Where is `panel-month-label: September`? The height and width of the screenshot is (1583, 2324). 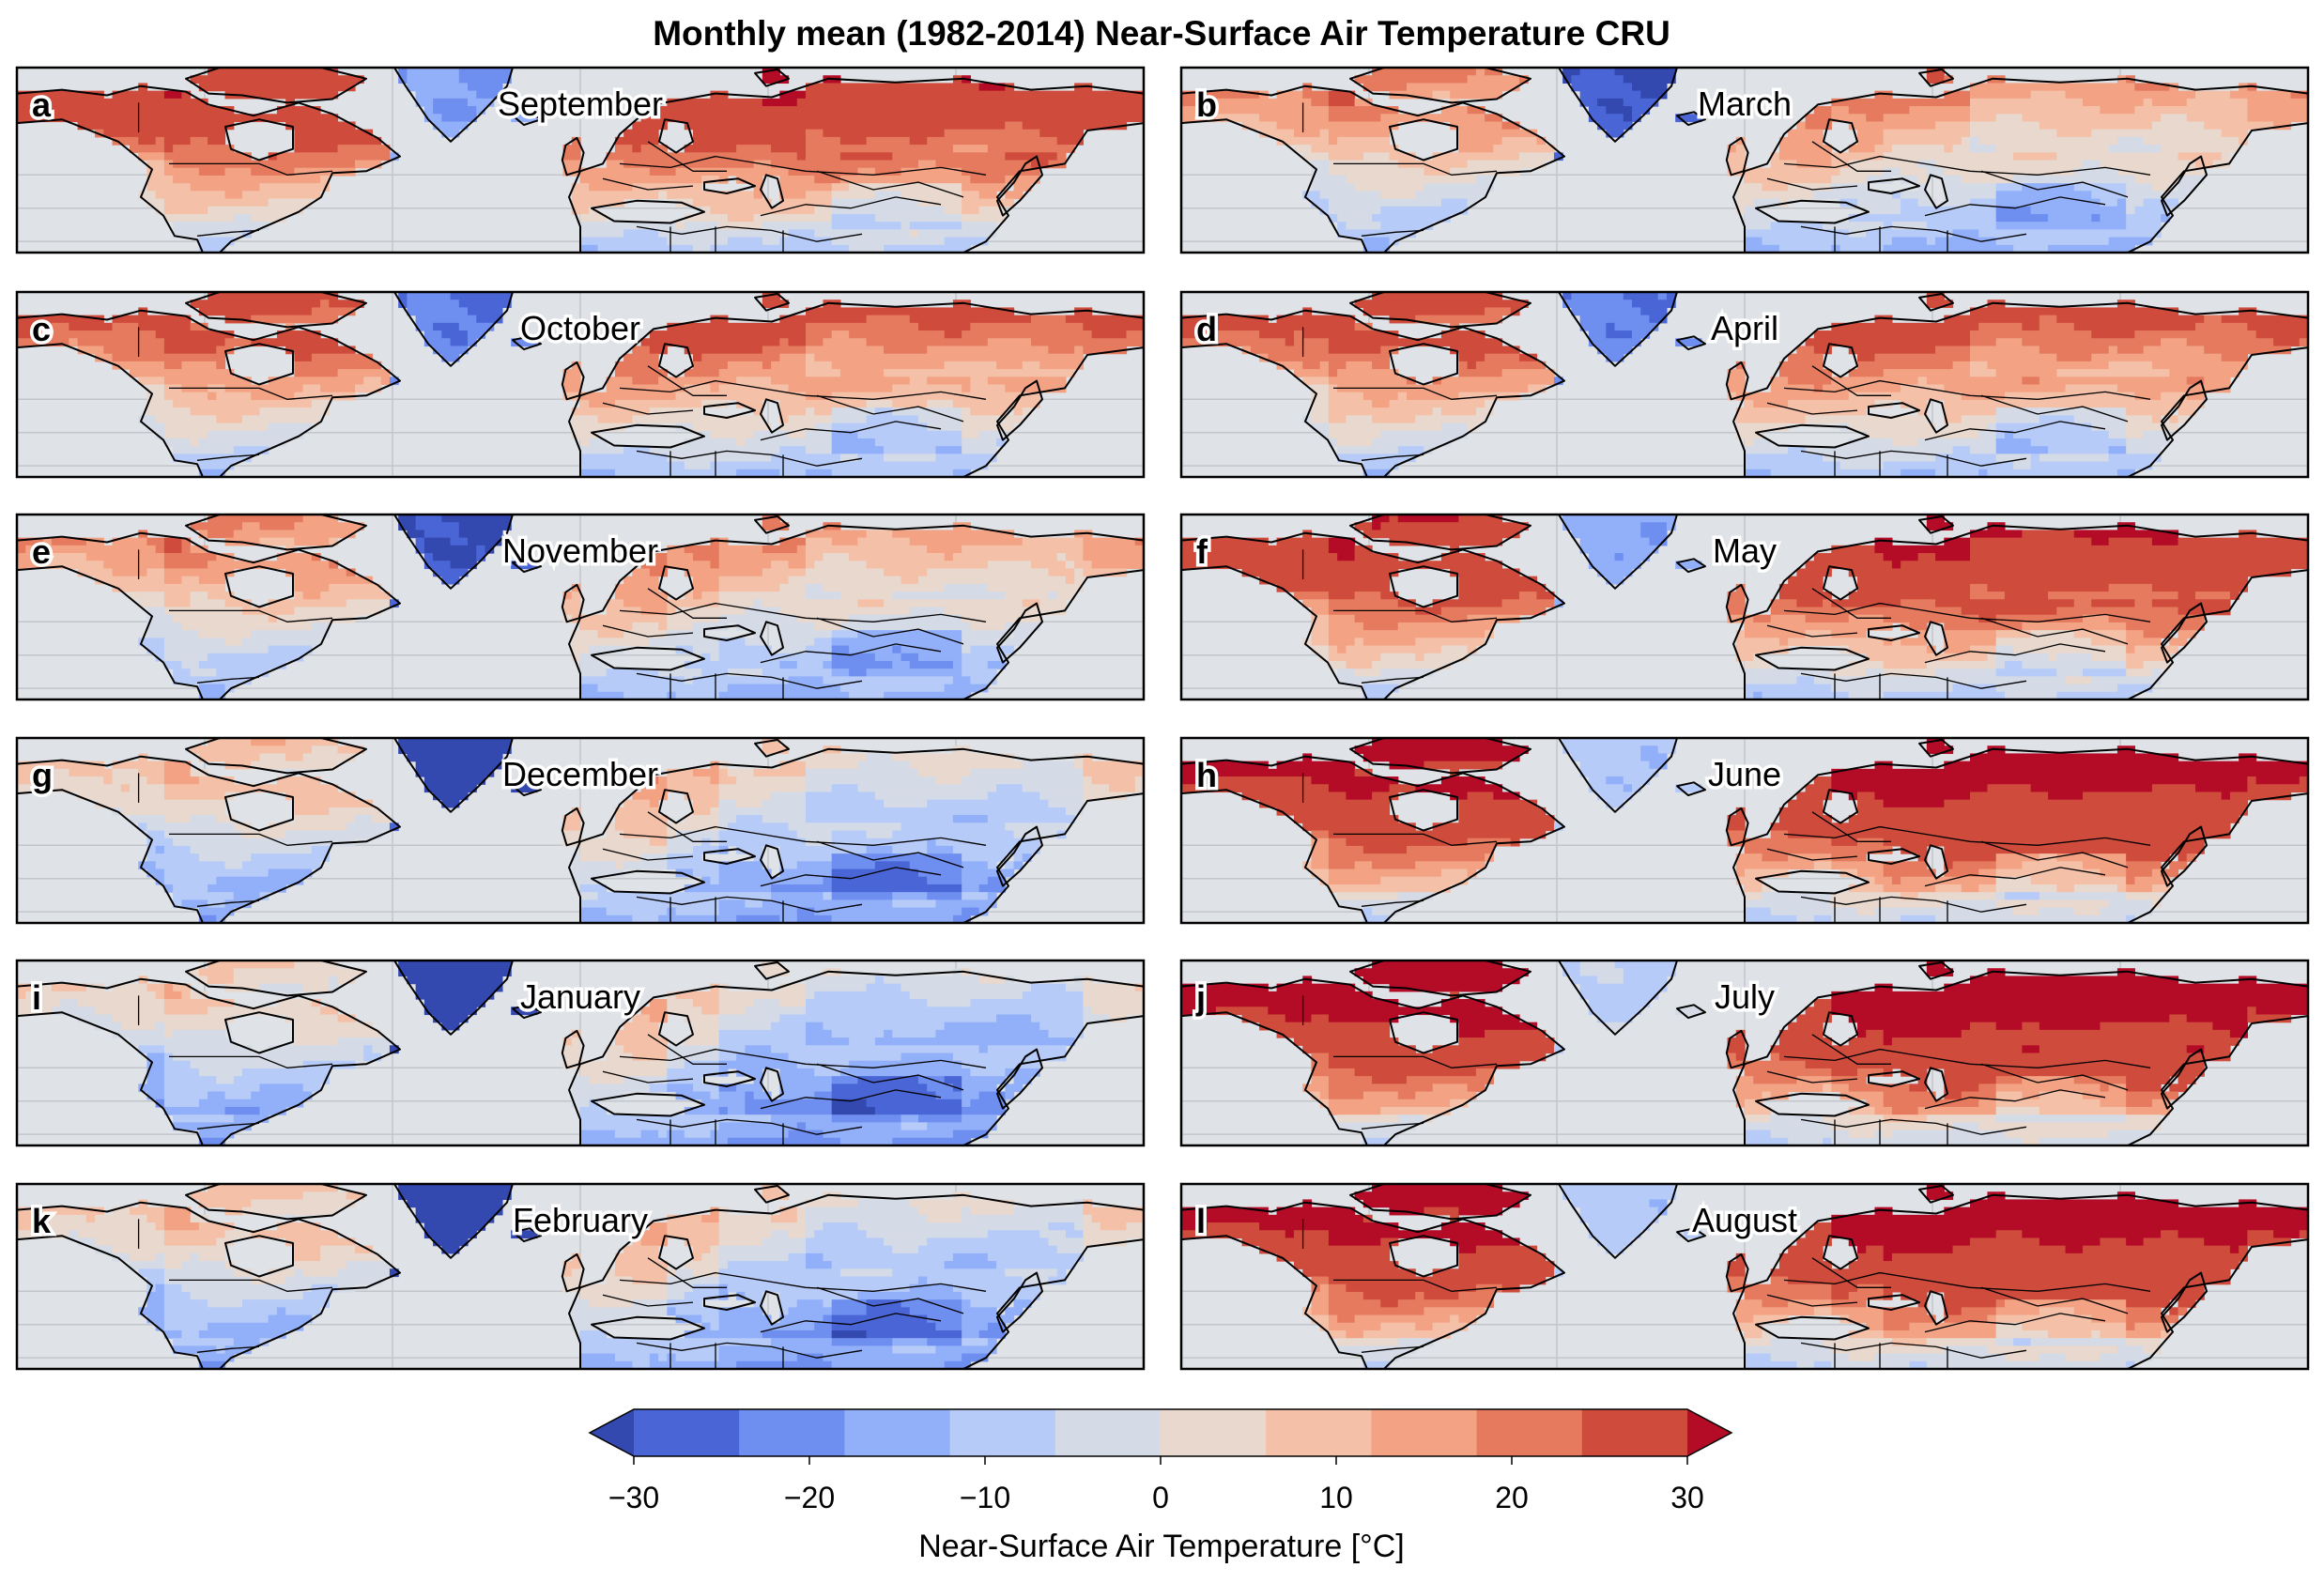
panel-month-label: September is located at coordinates (580, 104).